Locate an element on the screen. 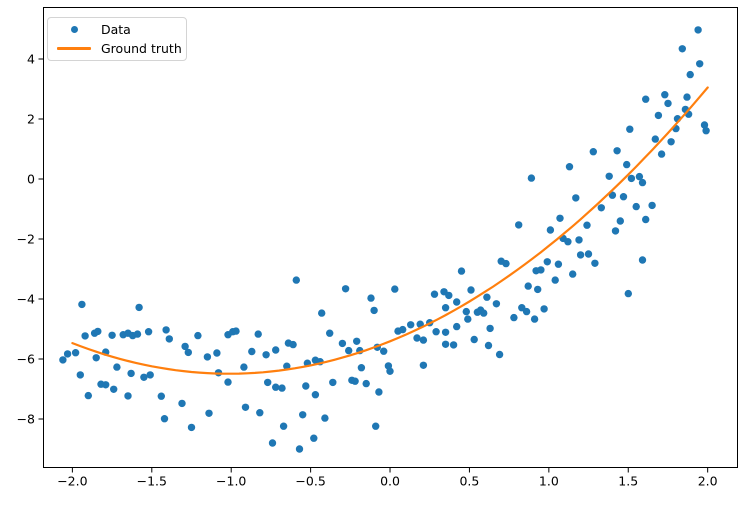 The height and width of the screenshot is (505, 747). x-tick-label: −0.5 is located at coordinates (310, 481).